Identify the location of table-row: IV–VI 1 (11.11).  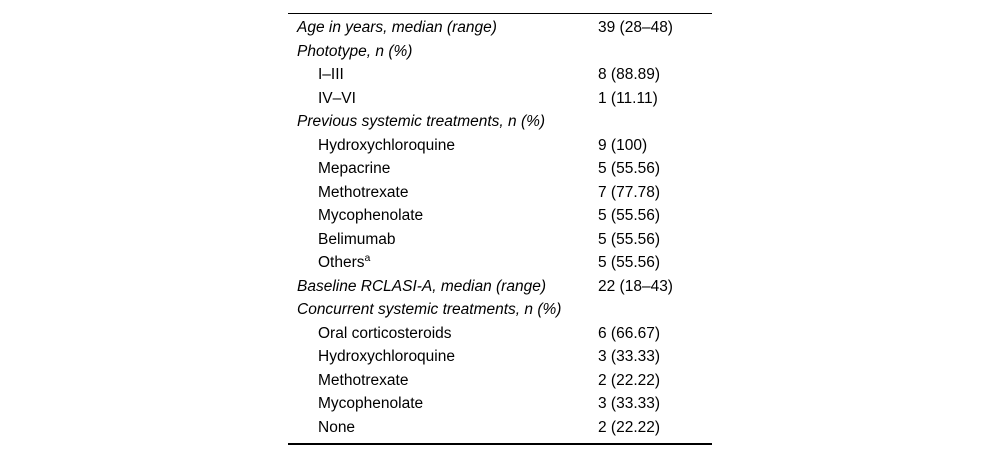
(500, 99).